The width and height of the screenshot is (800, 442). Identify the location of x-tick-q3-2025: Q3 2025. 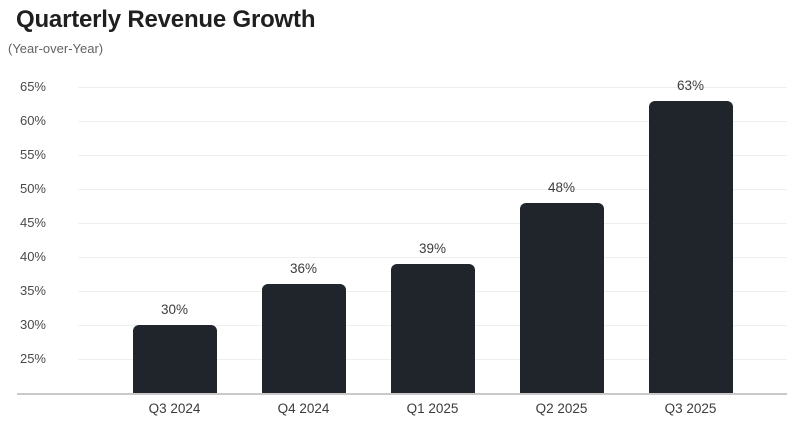
(690, 408).